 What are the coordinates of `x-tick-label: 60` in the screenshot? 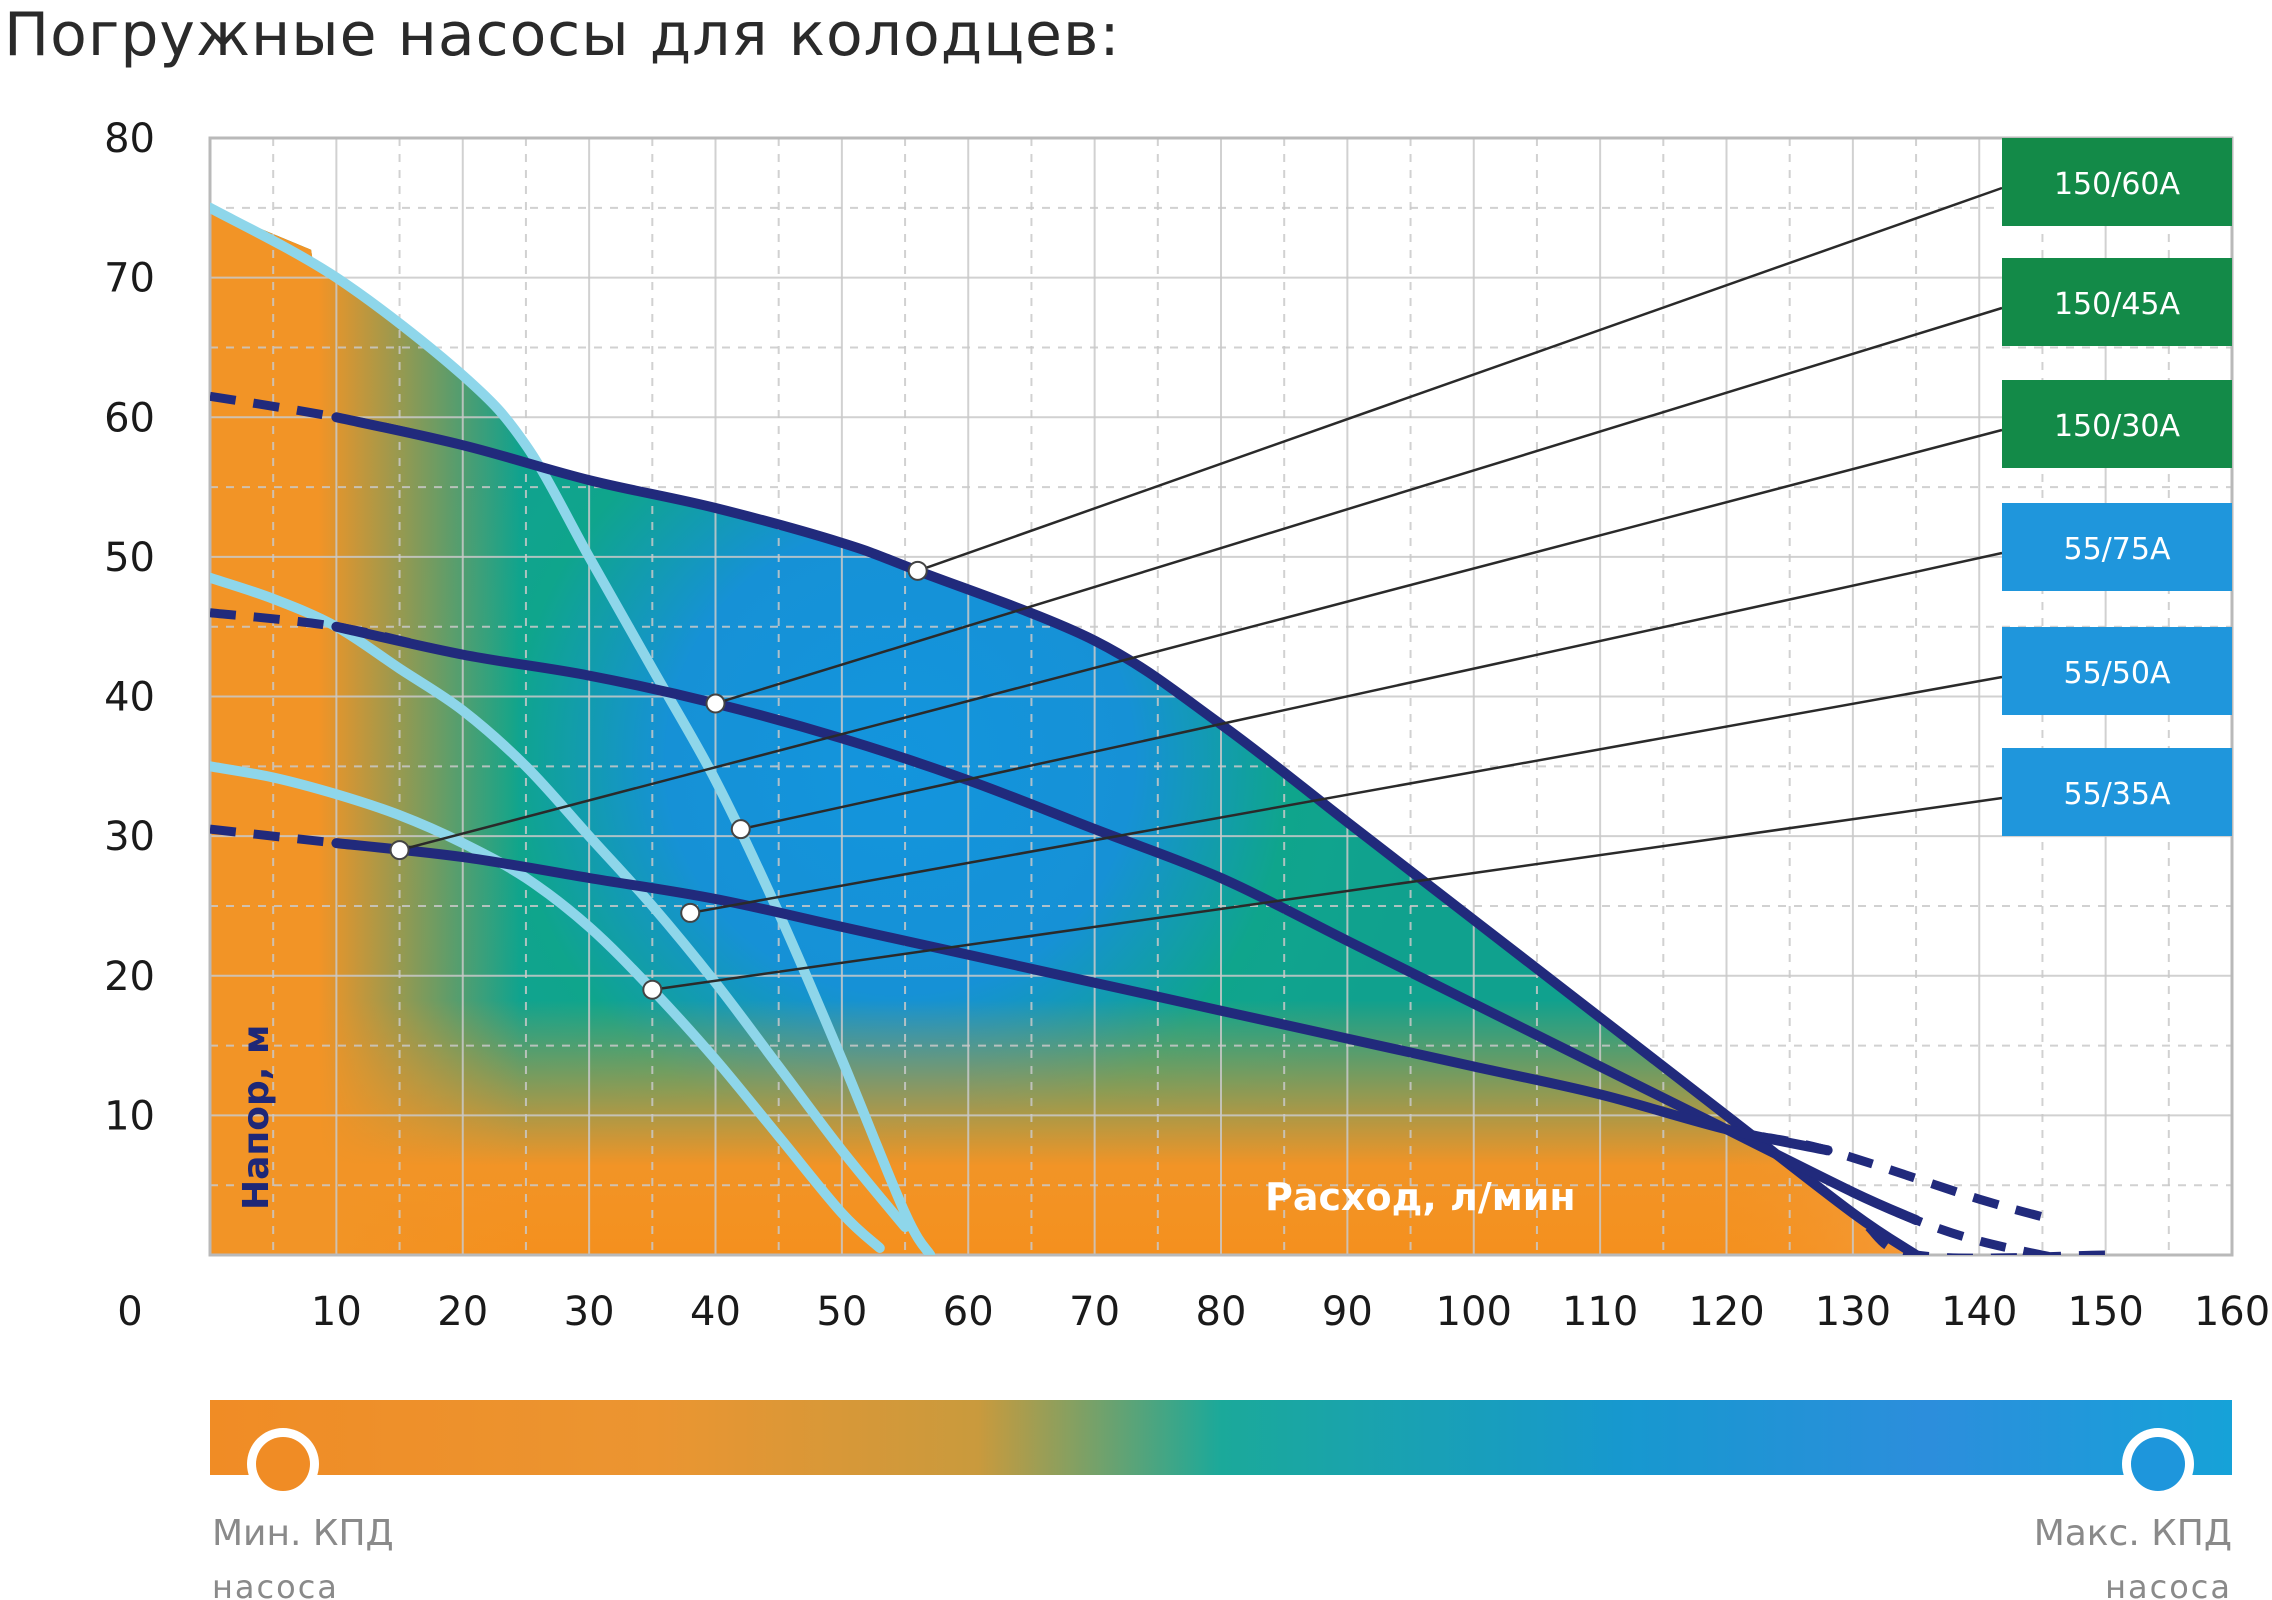 It's located at (968, 1312).